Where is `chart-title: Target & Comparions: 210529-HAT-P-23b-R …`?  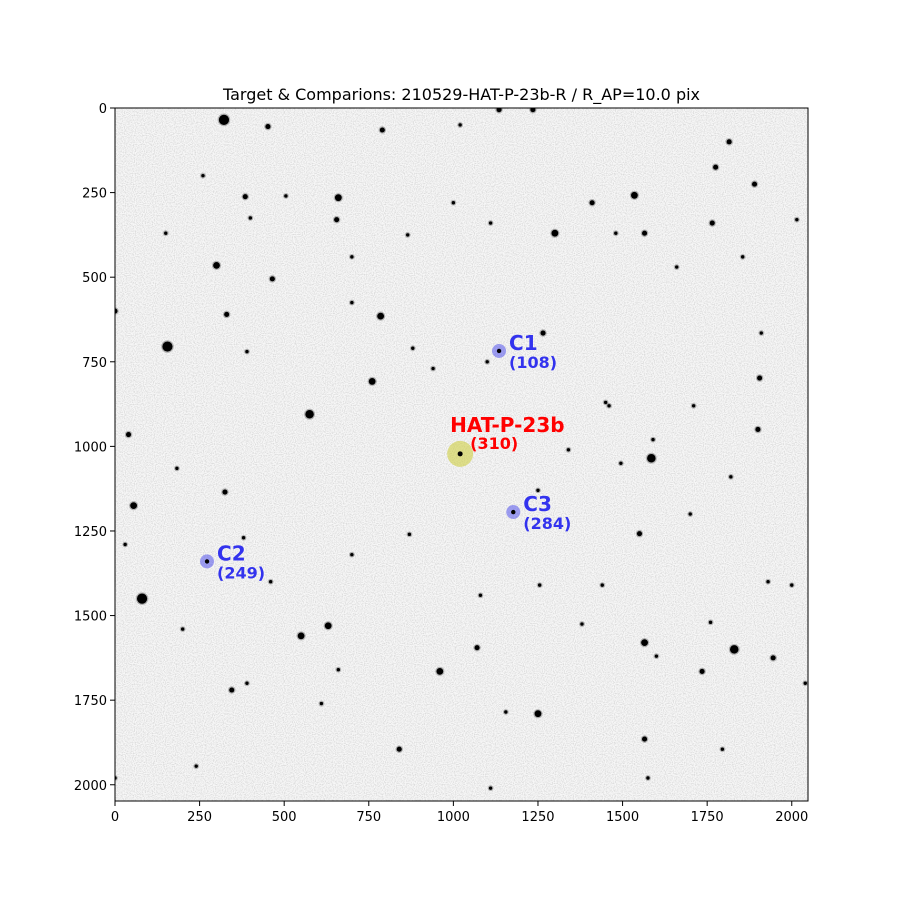 chart-title: Target & Comparions: 210529-HAT-P-23b-R … is located at coordinates (461, 95).